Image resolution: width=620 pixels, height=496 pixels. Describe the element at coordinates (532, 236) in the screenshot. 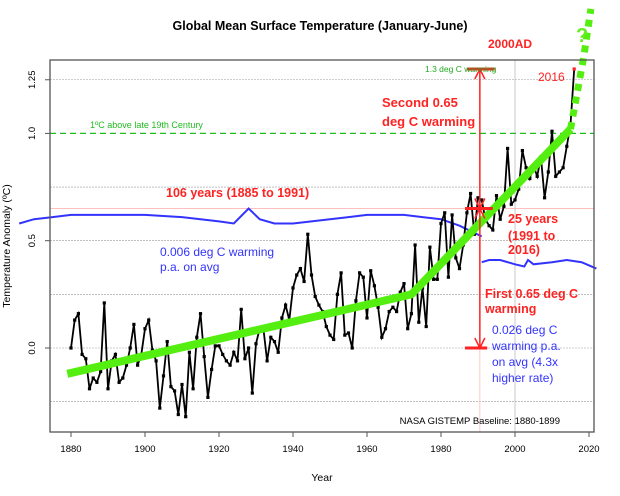

I see `period-25-label-2: (1991 to` at that location.